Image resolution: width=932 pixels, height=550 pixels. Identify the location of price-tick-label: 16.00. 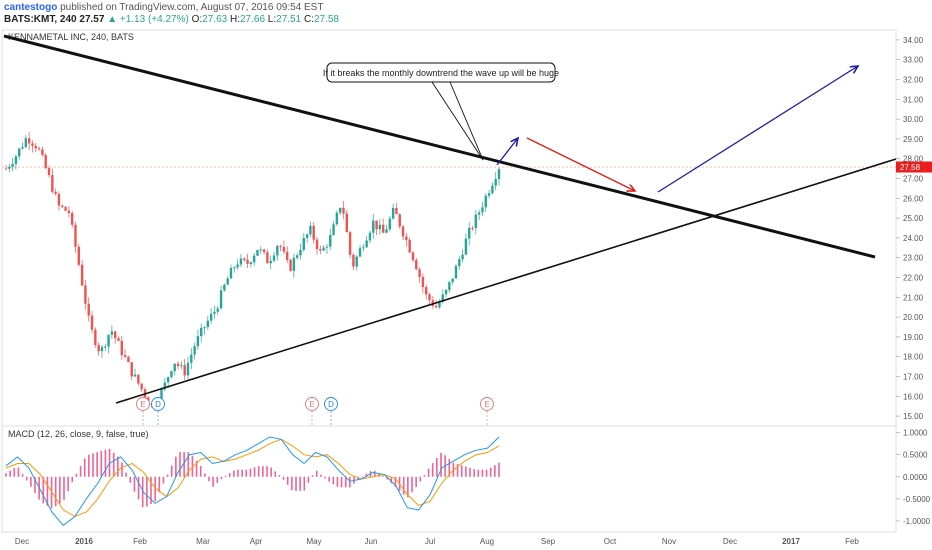
(913, 396).